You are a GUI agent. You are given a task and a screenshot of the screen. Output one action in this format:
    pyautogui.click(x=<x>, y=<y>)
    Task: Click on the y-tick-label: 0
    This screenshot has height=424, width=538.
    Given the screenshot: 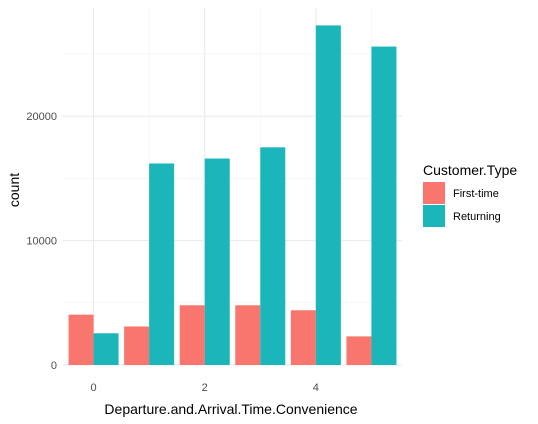 What is the action you would take?
    pyautogui.click(x=54, y=366)
    